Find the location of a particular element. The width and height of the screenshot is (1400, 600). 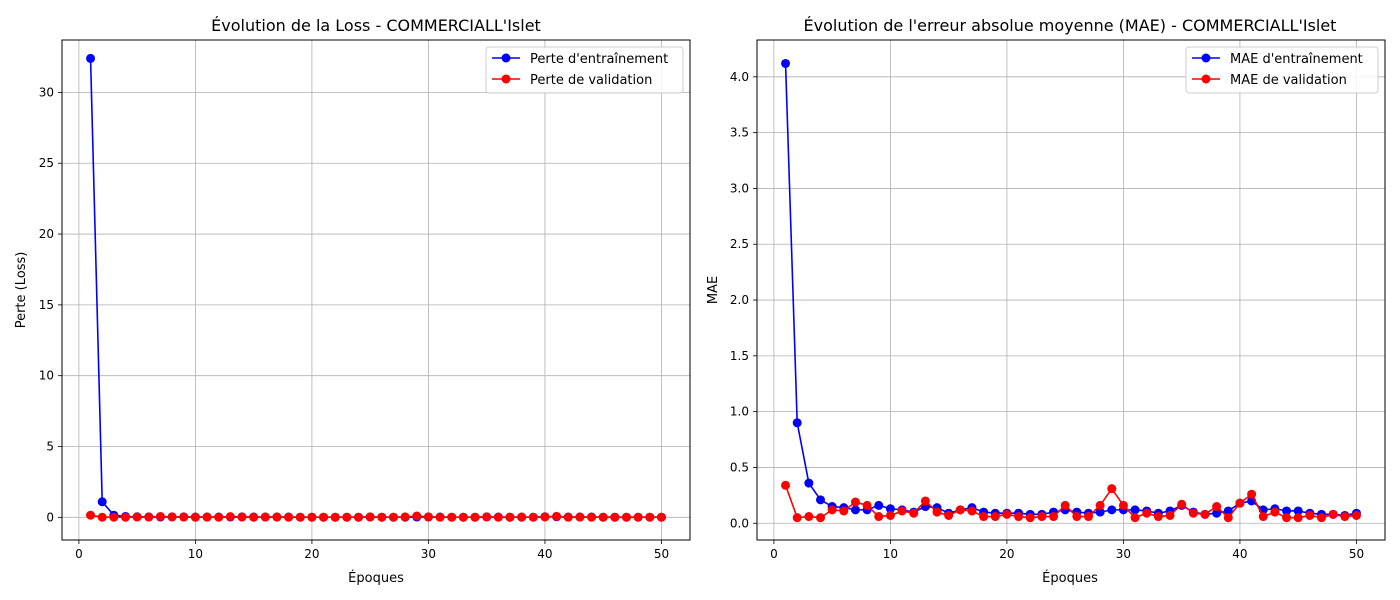

loss-y-tick-label: 15 is located at coordinates (46, 305).